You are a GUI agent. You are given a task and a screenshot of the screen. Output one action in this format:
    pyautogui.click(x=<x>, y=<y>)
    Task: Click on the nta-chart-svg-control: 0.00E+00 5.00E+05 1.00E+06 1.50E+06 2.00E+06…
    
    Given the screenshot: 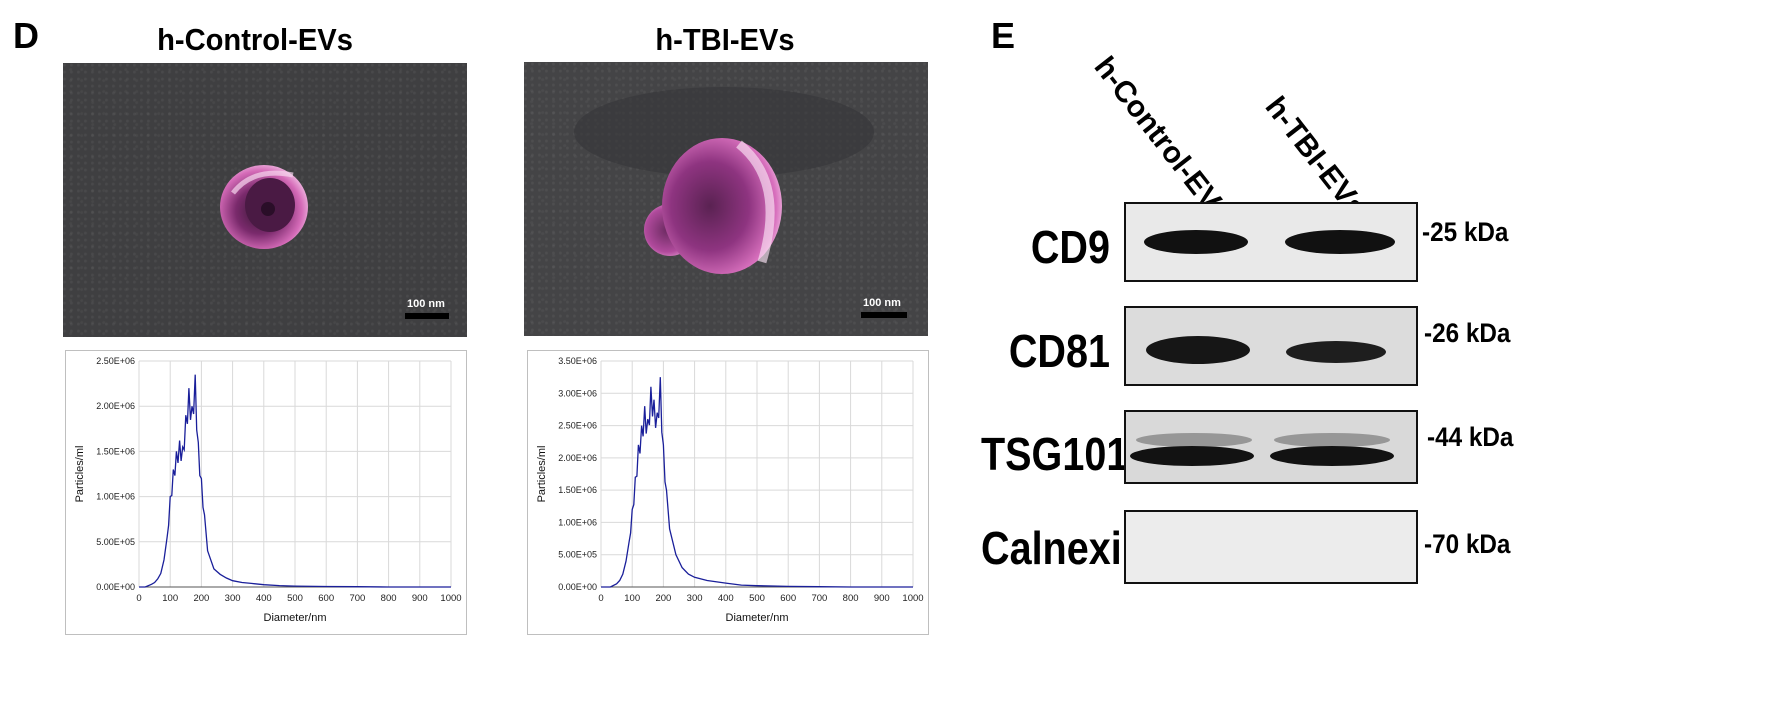 What is the action you would take?
    pyautogui.click(x=268, y=490)
    